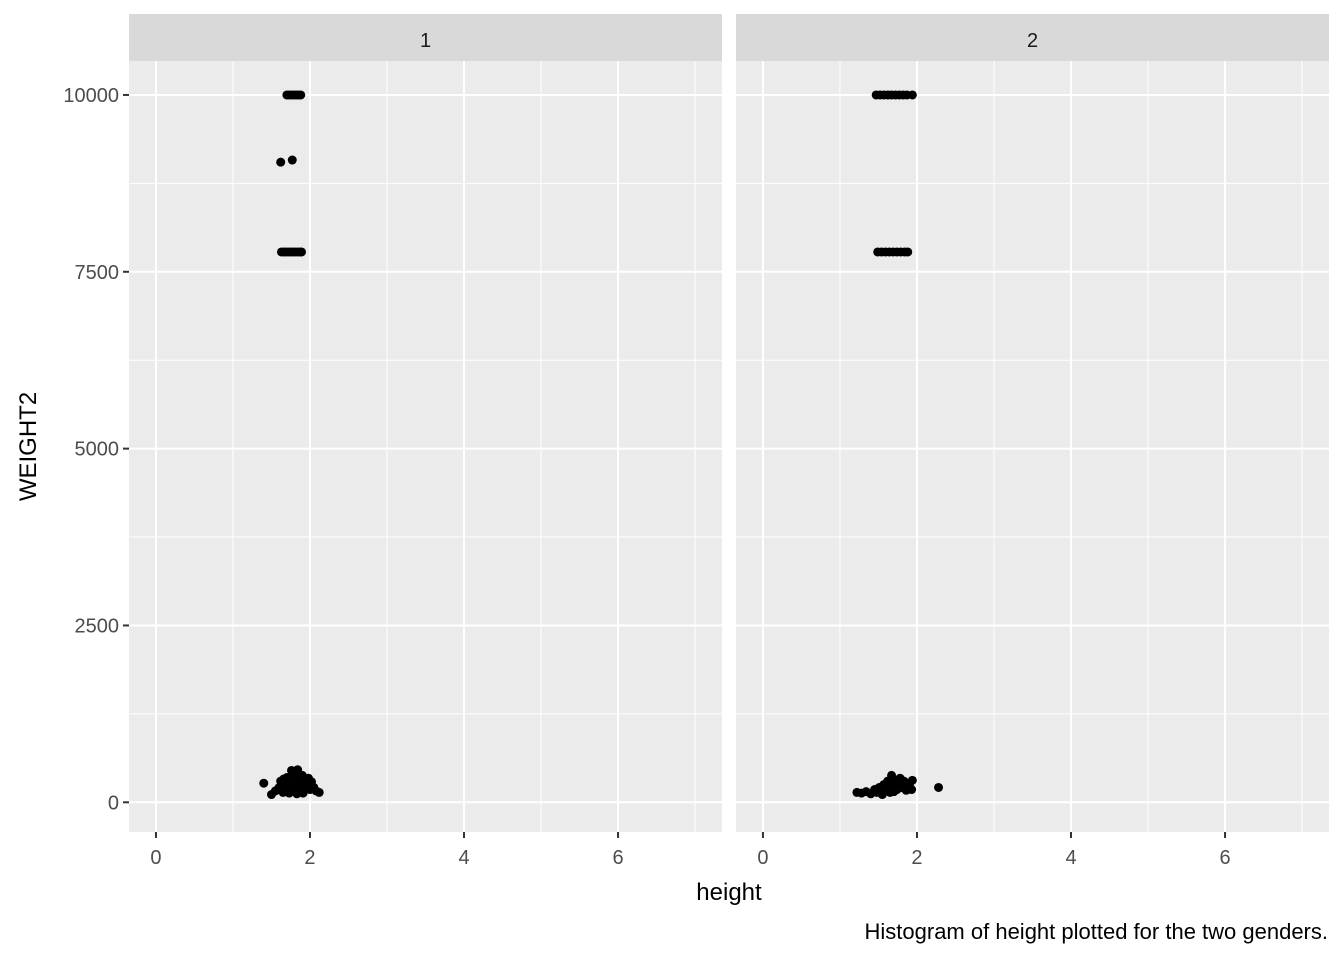  What do you see at coordinates (1070, 858) in the screenshot?
I see `facet-2-x-tick-label: 4` at bounding box center [1070, 858].